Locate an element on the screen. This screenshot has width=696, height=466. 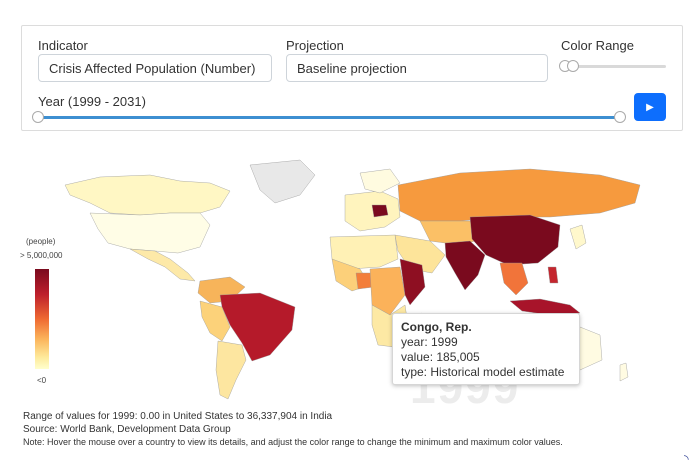
color-legend: (people) > 5,000,000 <0 is located at coordinates (45, 312).